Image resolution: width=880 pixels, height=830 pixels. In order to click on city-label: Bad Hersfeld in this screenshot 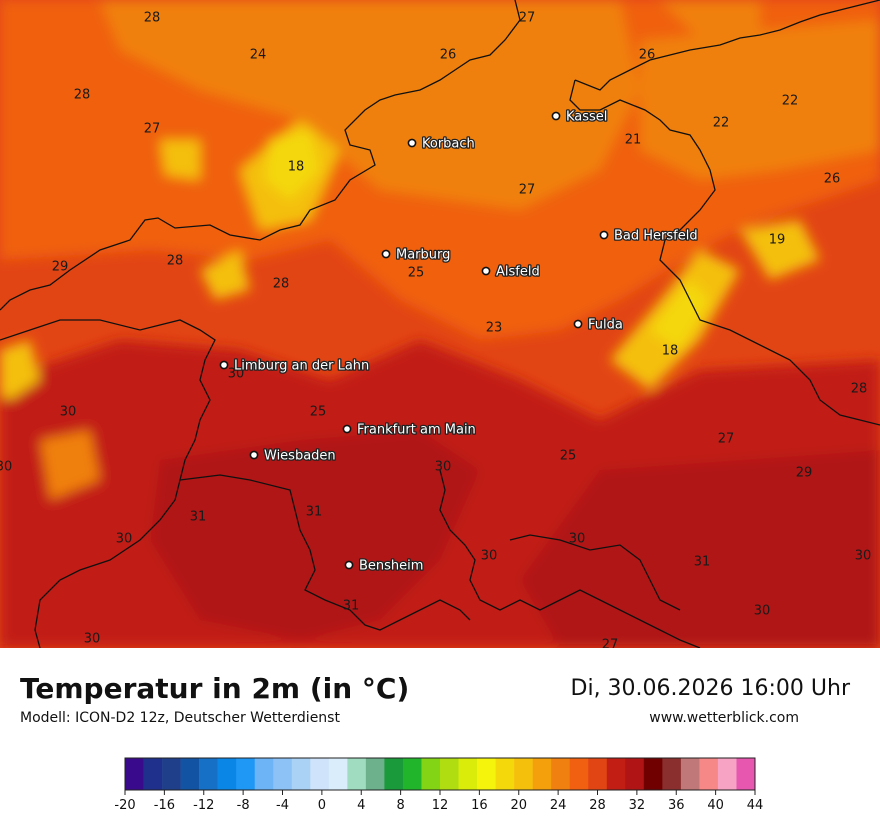, I will do `click(656, 236)`.